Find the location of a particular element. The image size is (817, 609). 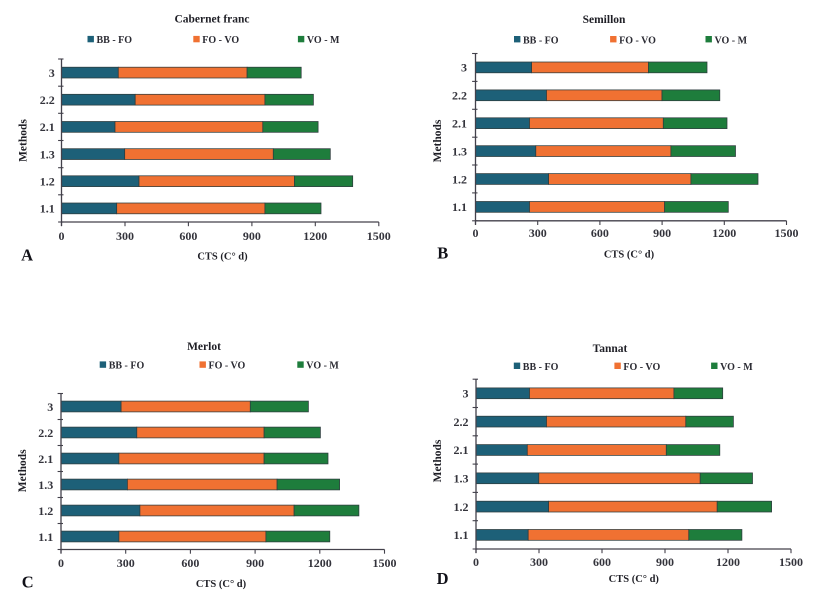

svg-text: Tannat is located at coordinates (610, 349).